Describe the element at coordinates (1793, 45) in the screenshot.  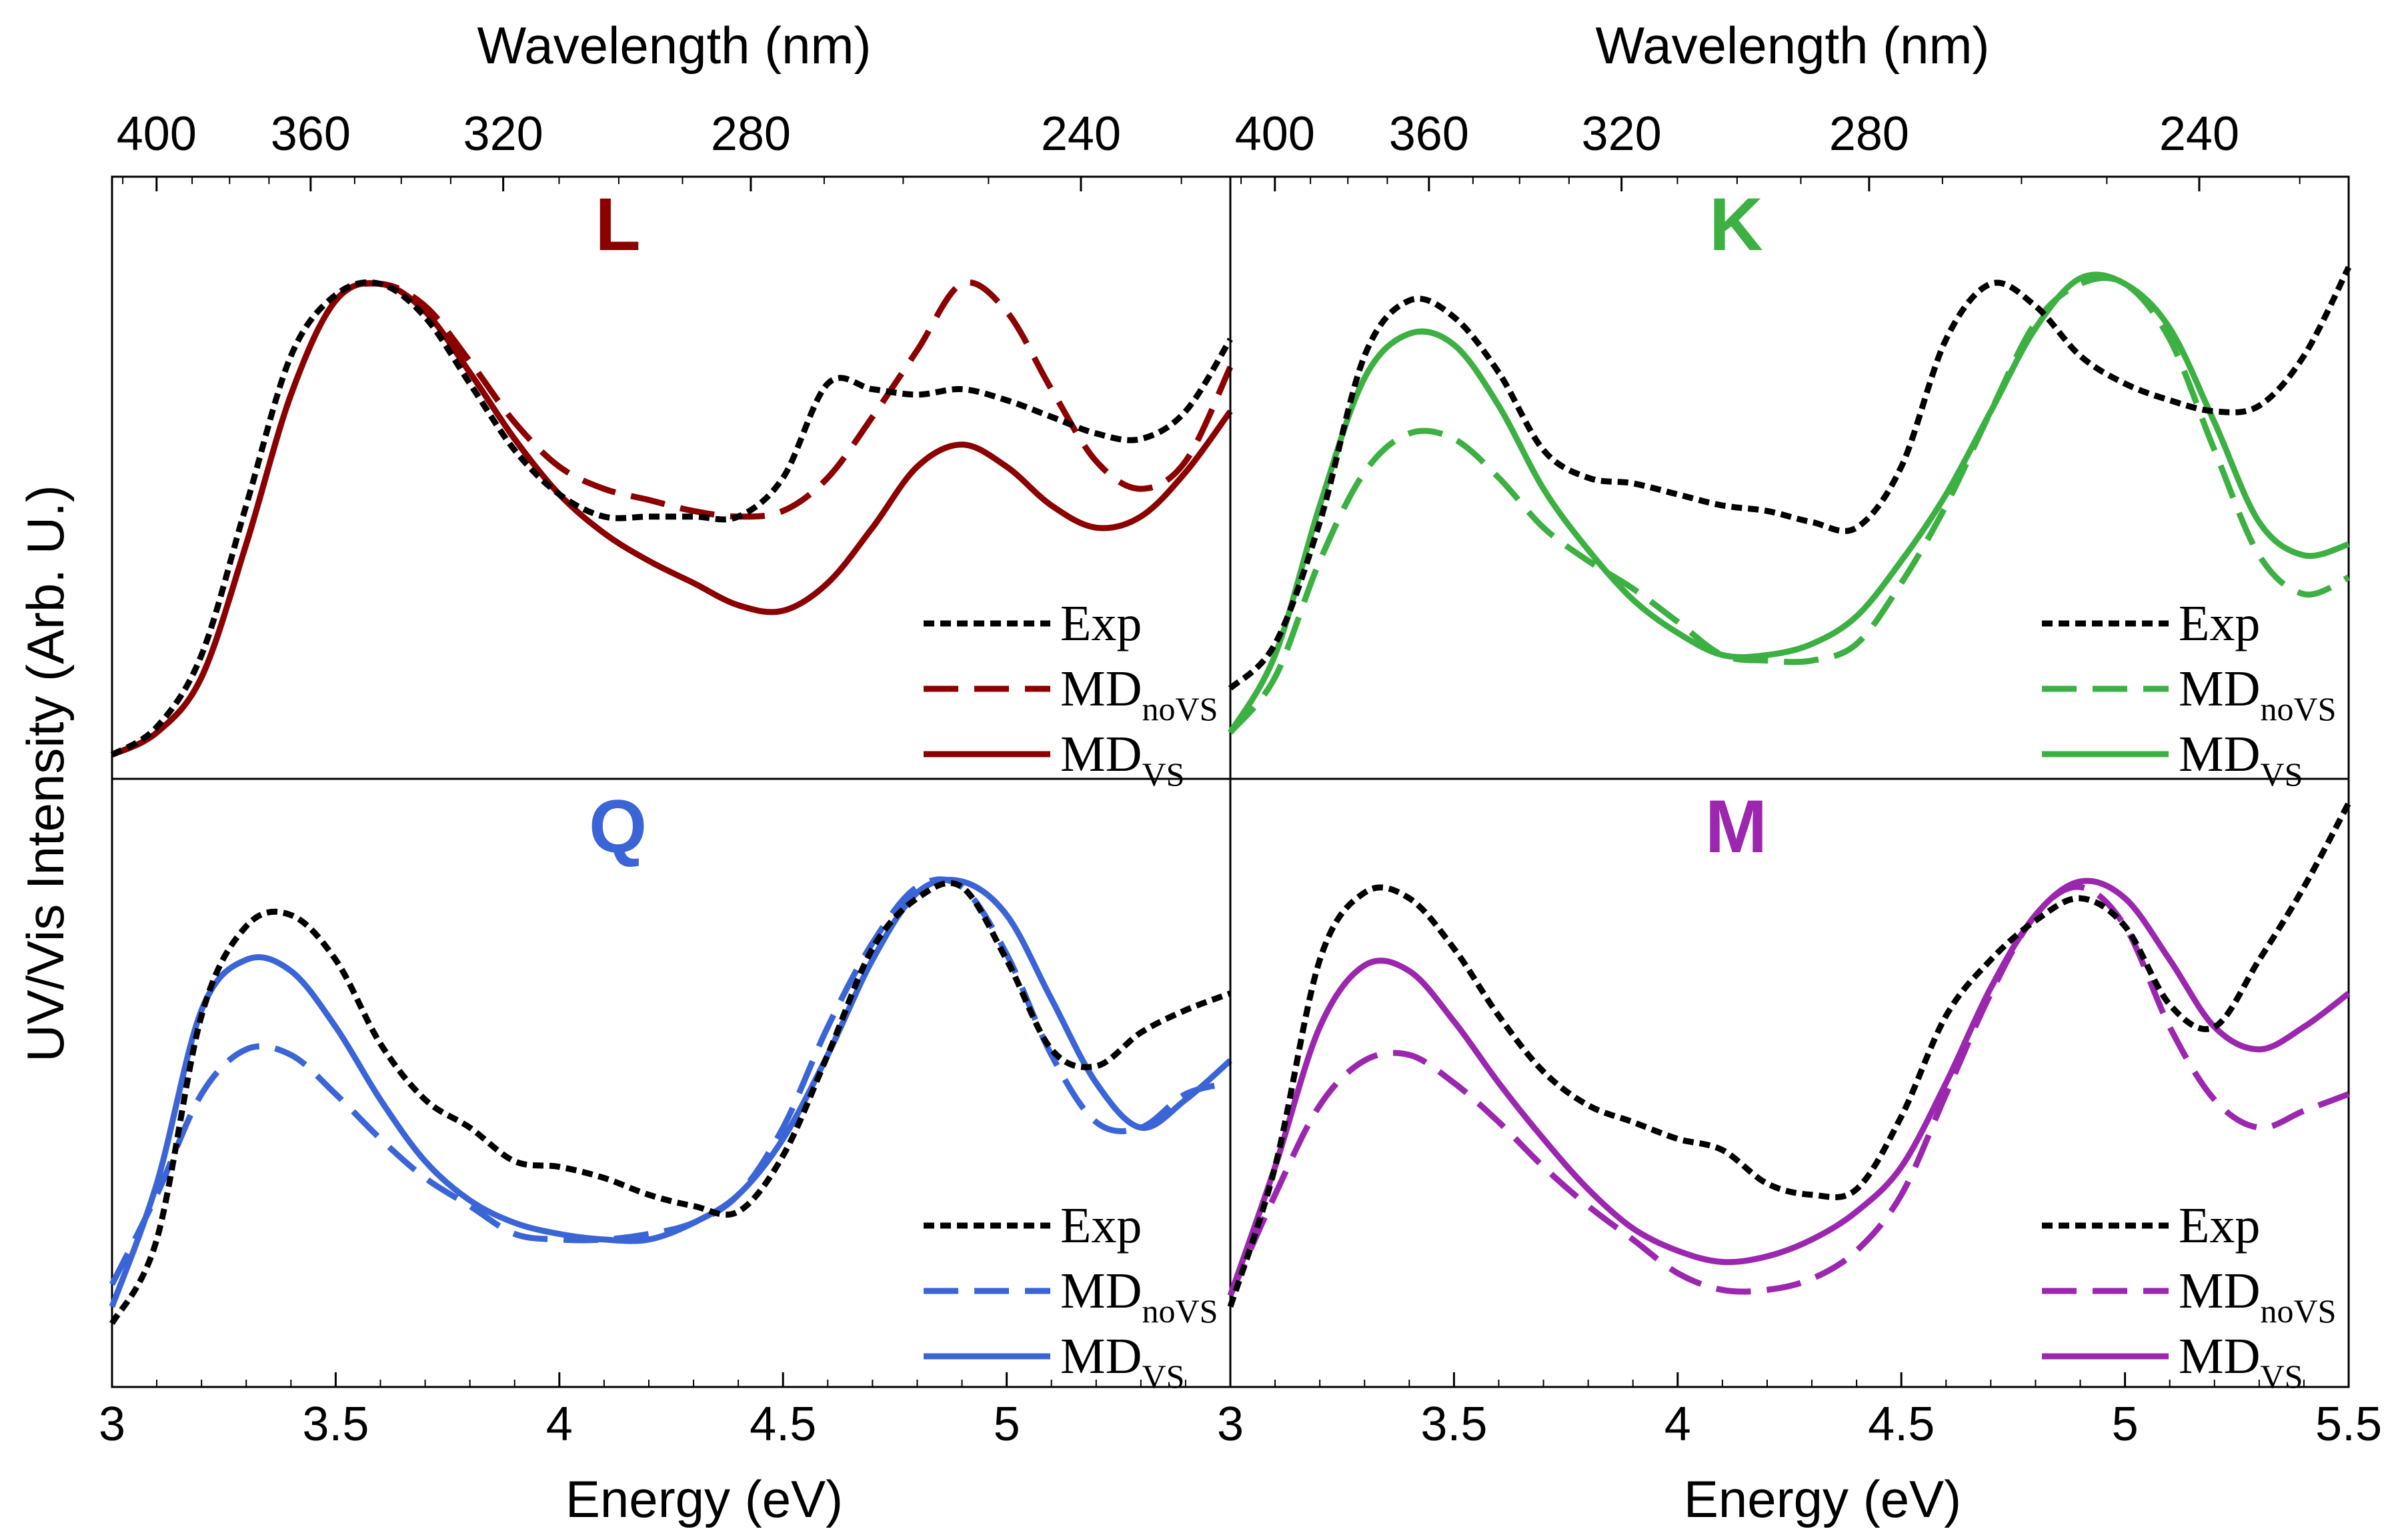
I see `top-axis-title-right: Wavelength (nm)` at that location.